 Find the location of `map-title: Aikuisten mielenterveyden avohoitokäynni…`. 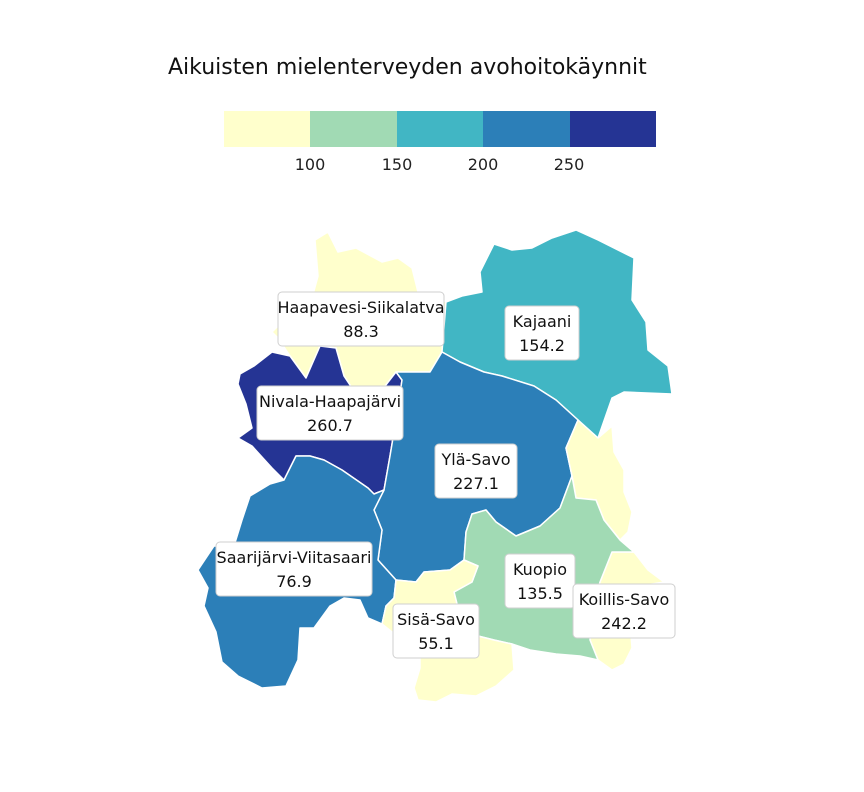

map-title: Aikuisten mielenterveyden avohoitokäynni… is located at coordinates (407, 67).